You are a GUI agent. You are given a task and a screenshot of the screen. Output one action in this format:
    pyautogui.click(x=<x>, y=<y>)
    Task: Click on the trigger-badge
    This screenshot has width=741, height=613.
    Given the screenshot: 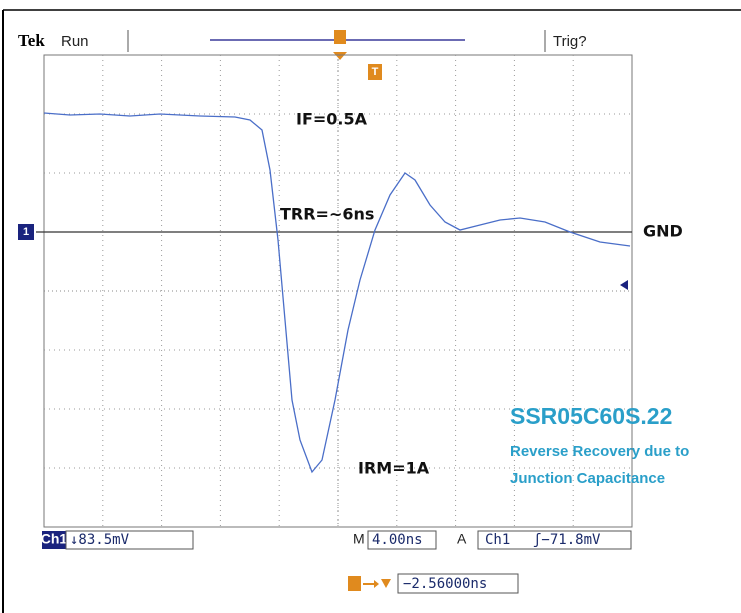 What is the action you would take?
    pyautogui.click(x=375, y=72)
    